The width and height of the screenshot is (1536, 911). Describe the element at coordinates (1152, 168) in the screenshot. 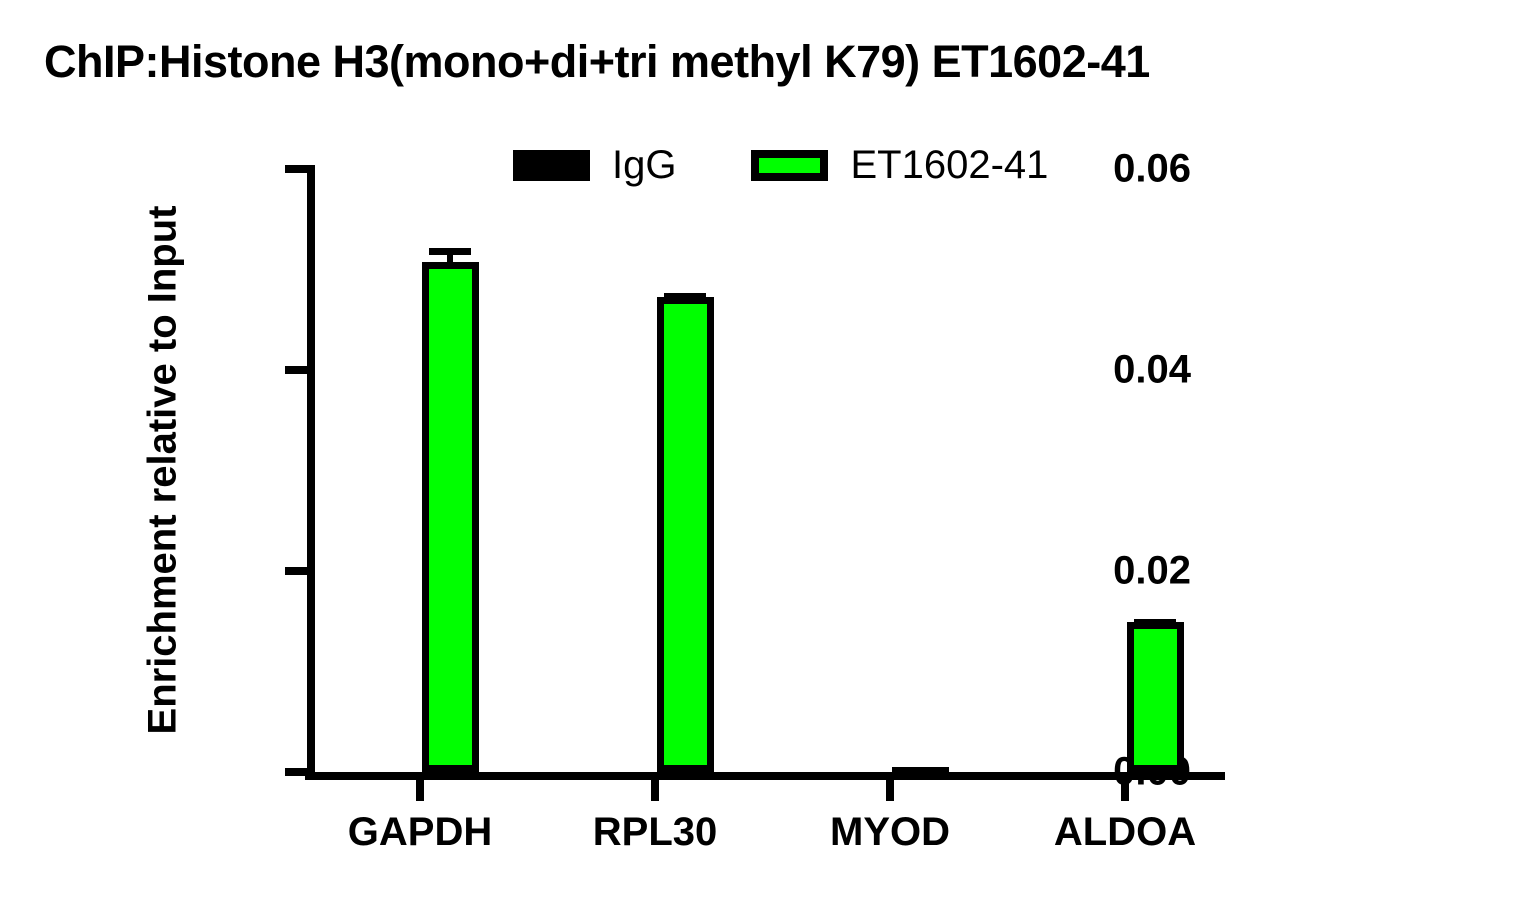

I see `y-tick-label-0.06: 0.06` at that location.